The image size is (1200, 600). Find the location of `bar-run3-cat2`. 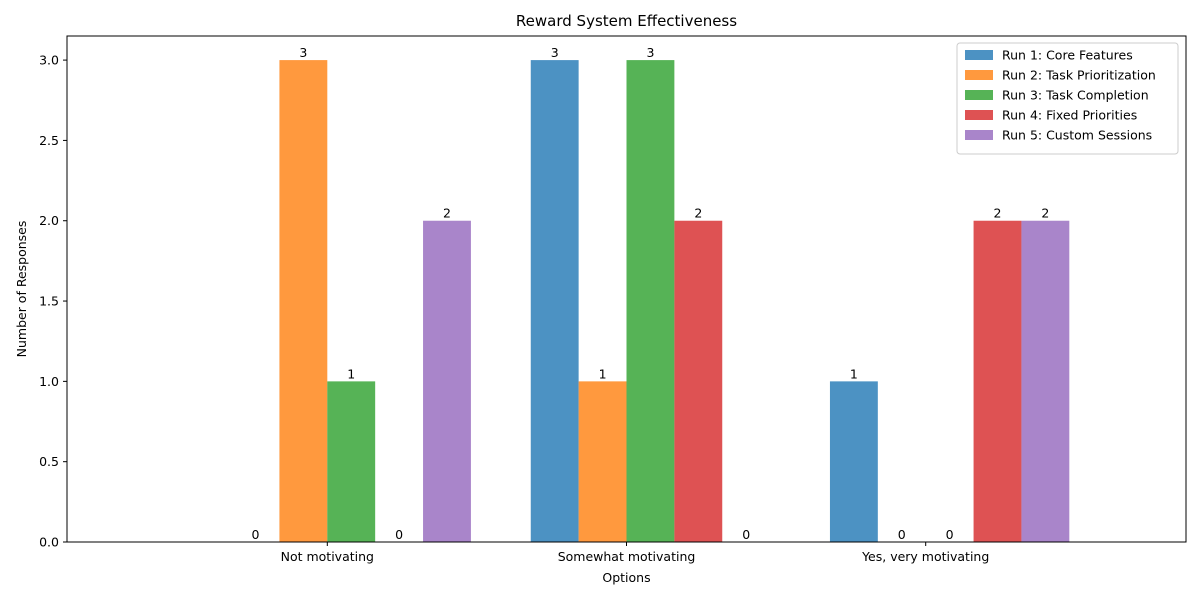

bar-run3-cat2 is located at coordinates (650, 301).